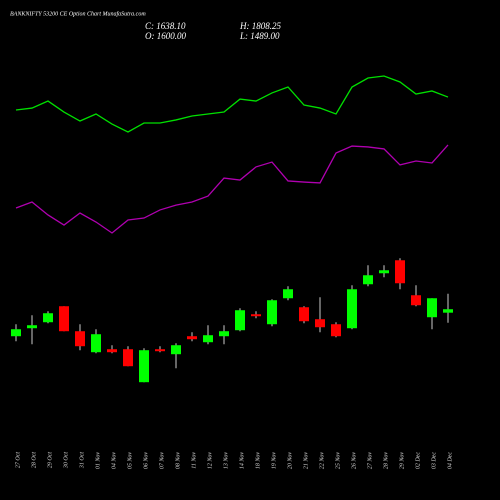 This screenshot has width=500, height=500. What do you see at coordinates (165, 26) in the screenshot?
I see `close-label: C: 1638.10` at bounding box center [165, 26].